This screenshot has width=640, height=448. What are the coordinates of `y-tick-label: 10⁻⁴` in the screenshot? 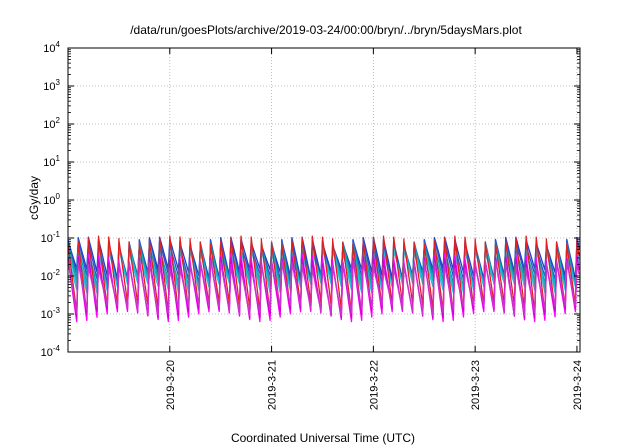 It's located at (51, 351).